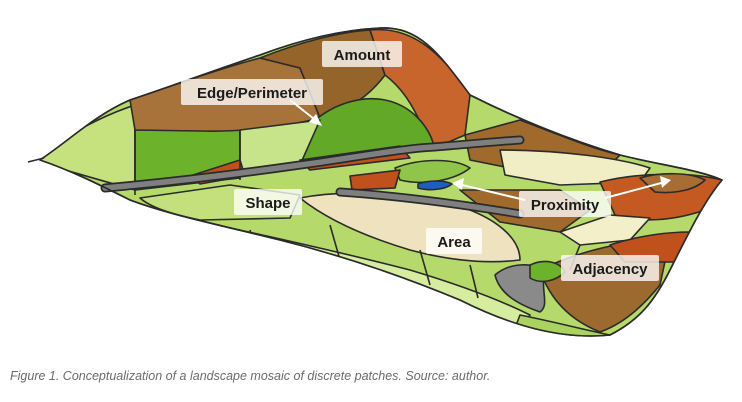 Image resolution: width=742 pixels, height=402 pixels. I want to click on label-proximity-text: Proximity, so click(565, 205).